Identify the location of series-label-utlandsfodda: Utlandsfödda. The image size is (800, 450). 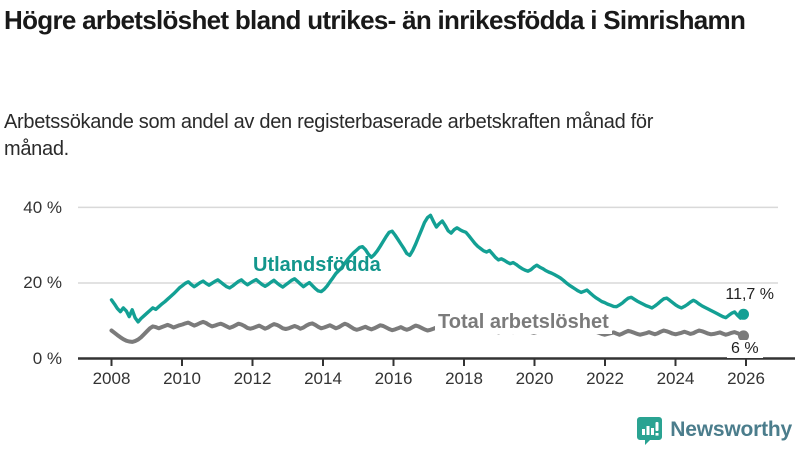
(317, 265).